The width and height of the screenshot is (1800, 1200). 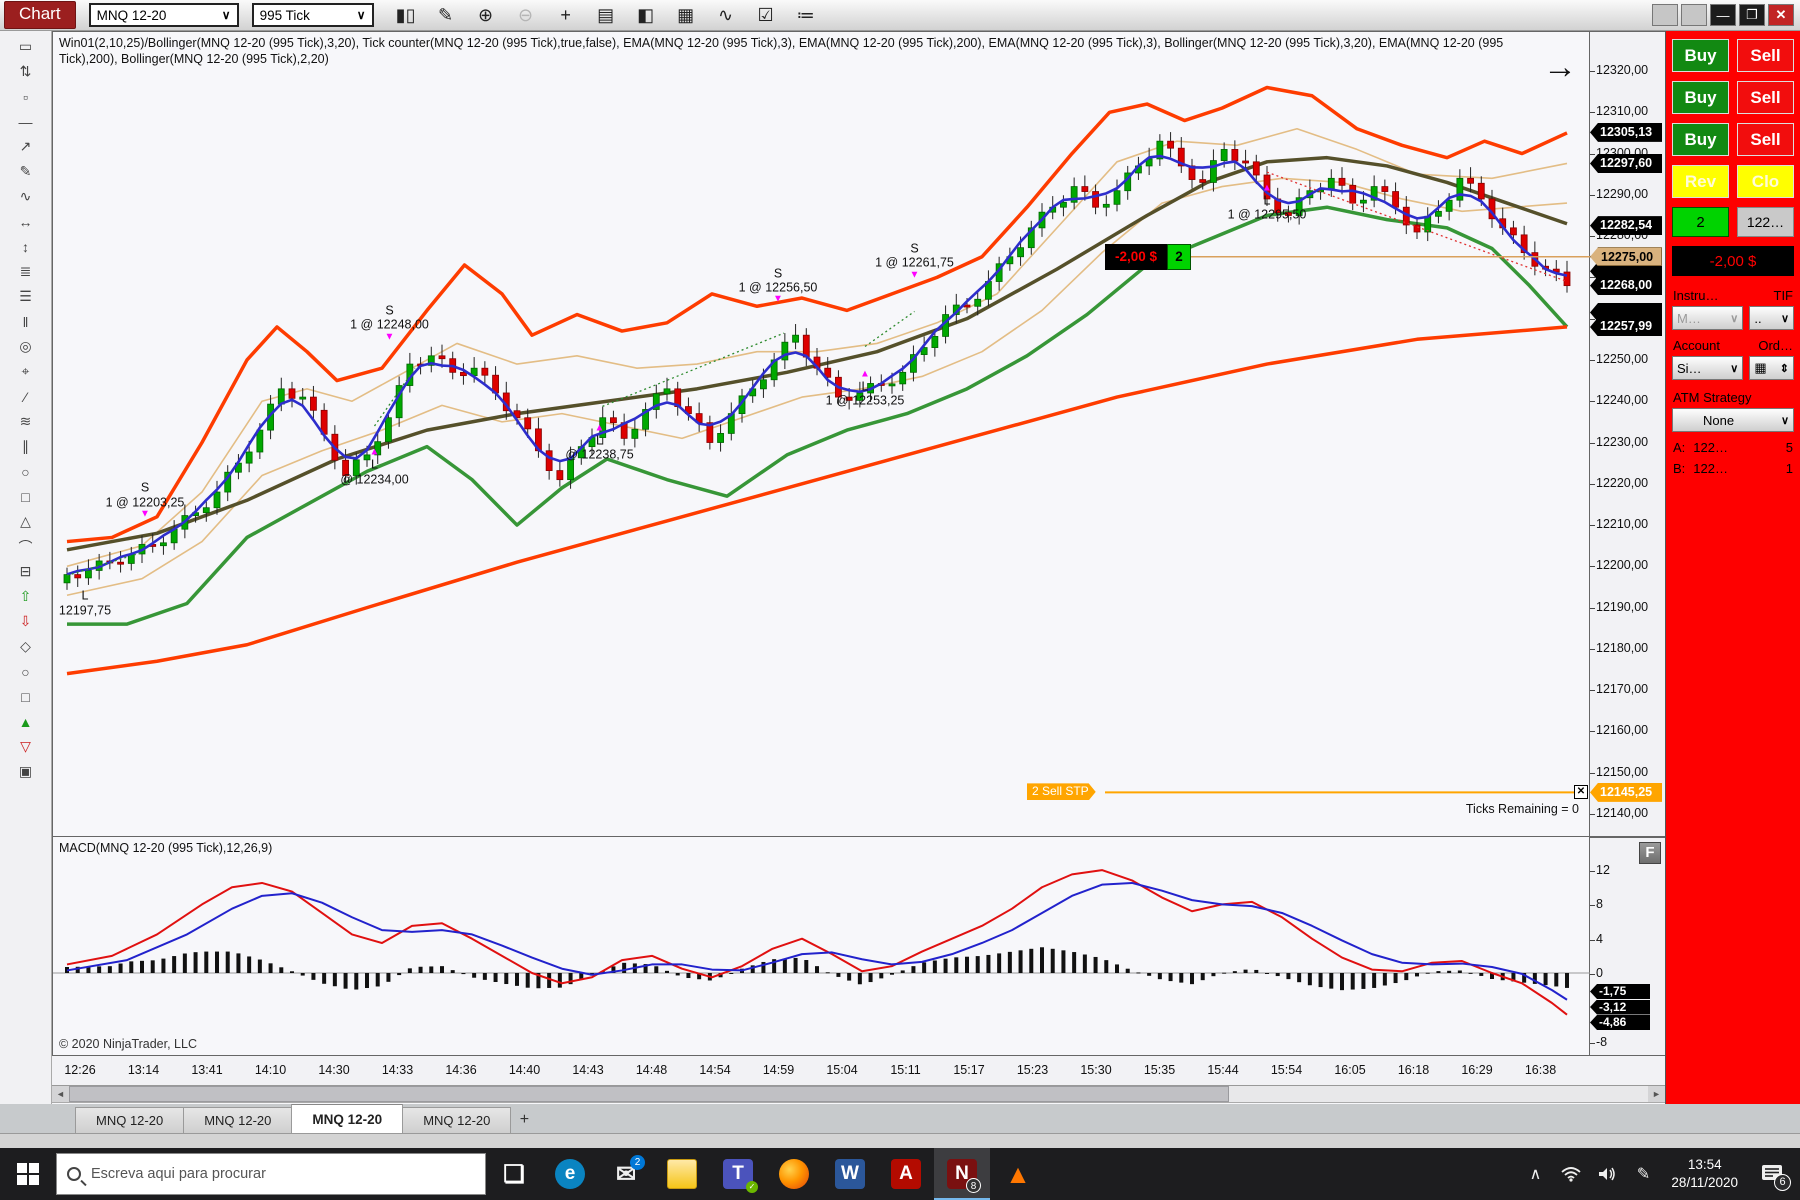 What do you see at coordinates (1148, 256) in the screenshot?
I see `position-marker: -2,00 $2` at bounding box center [1148, 256].